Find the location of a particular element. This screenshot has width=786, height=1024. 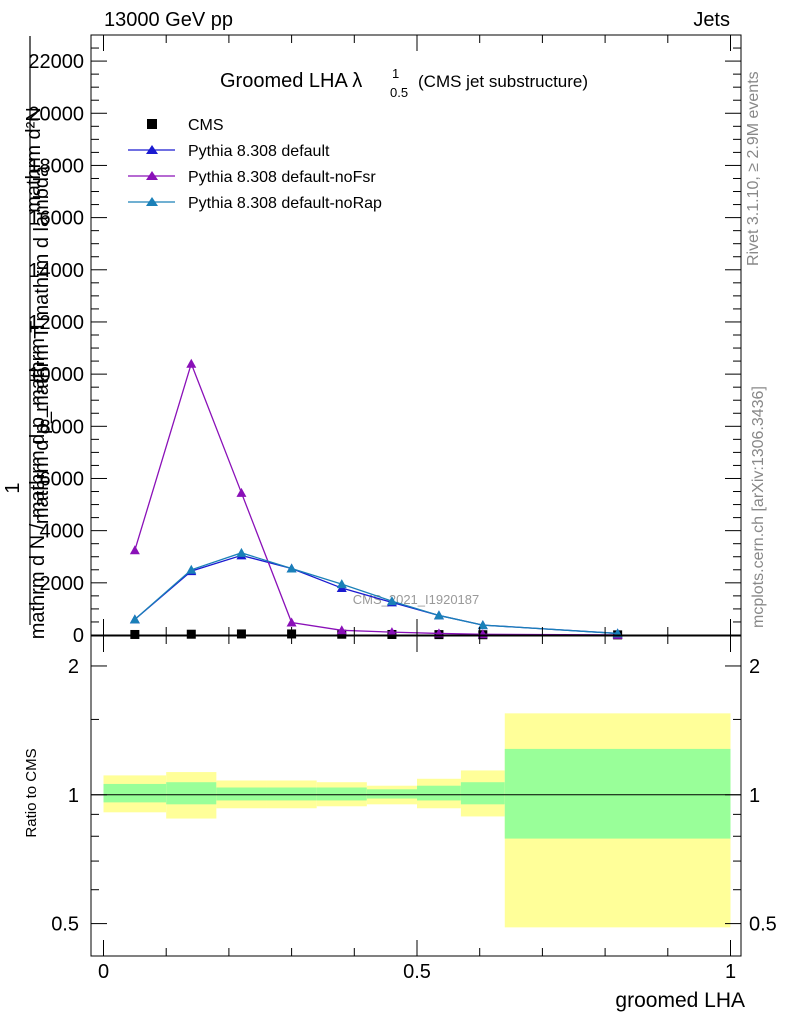

ratio-y-tick-label-right: 1 is located at coordinates (754, 796).